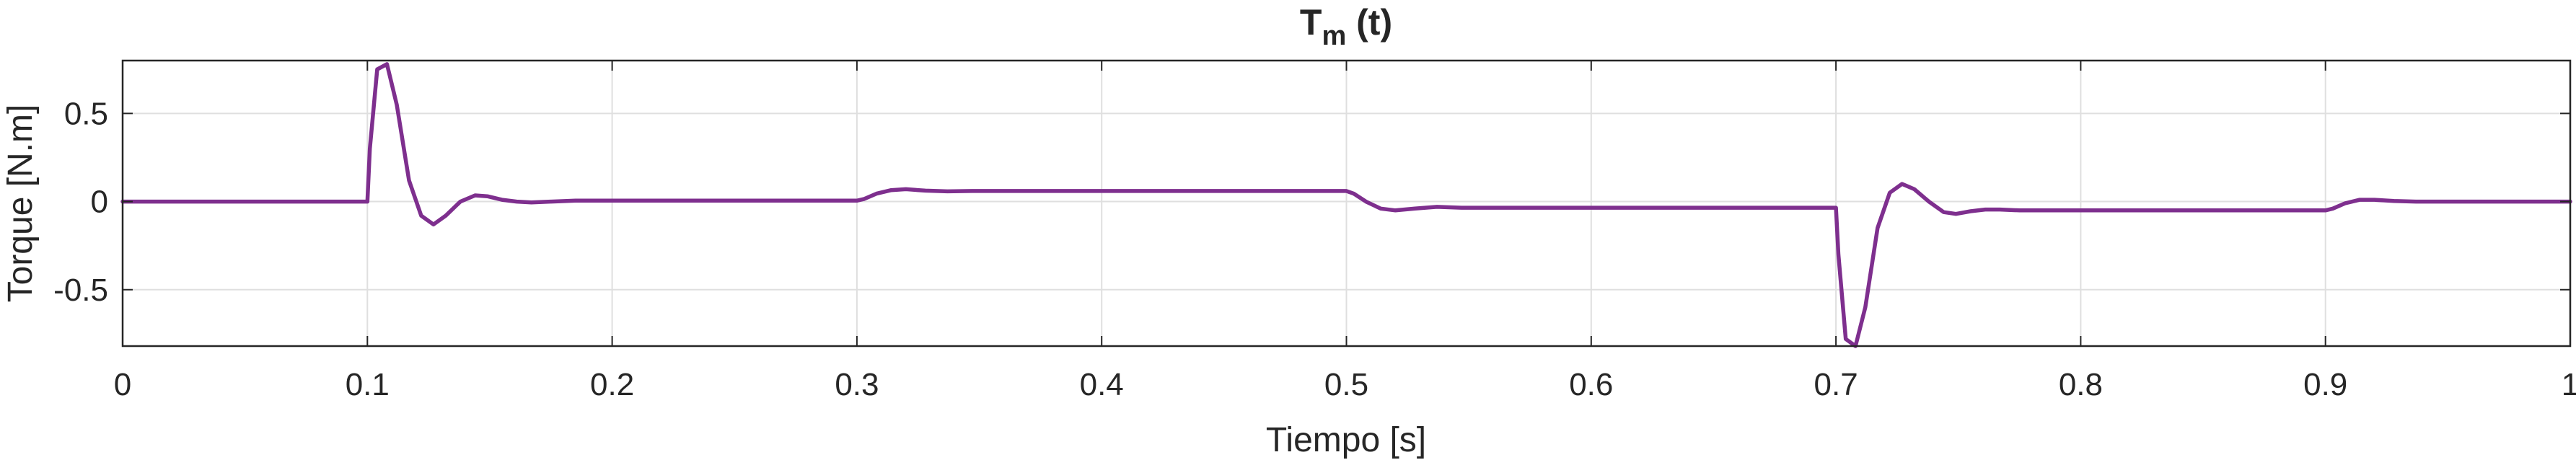 The width and height of the screenshot is (2576, 460). Describe the element at coordinates (1369, 22) in the screenshot. I see `chart-title-suffix: (t)` at that location.